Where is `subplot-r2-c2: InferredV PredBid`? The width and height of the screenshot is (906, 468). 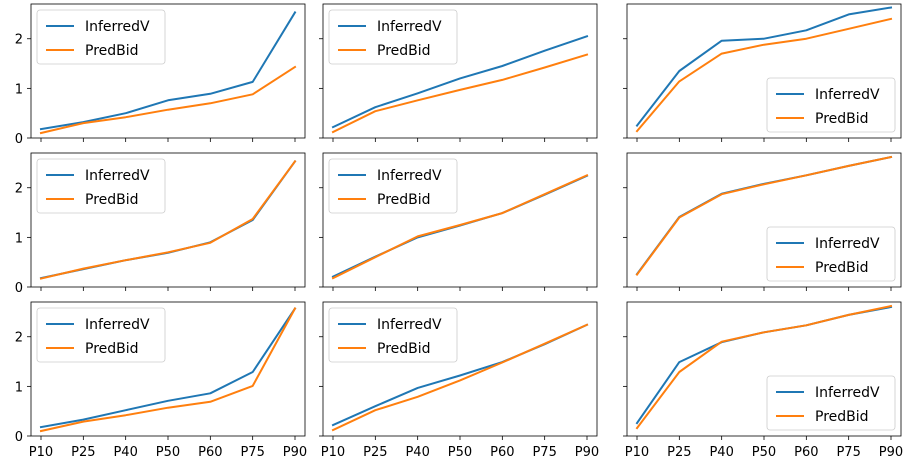 subplot-r2-c2: InferredV PredBid is located at coordinates (458, 221).